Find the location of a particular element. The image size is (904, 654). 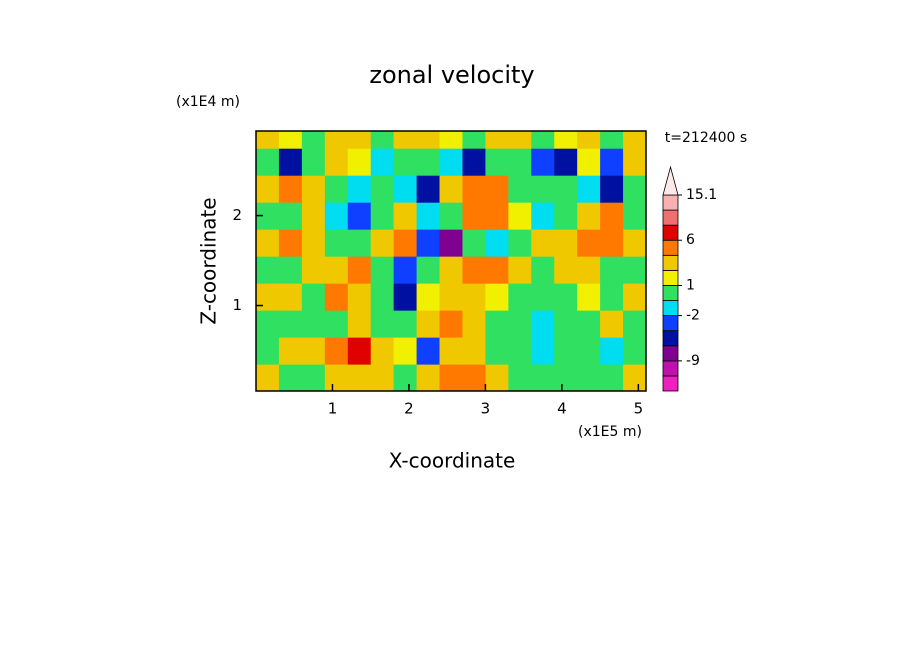

y-tick-label: 1 is located at coordinates (237, 305).